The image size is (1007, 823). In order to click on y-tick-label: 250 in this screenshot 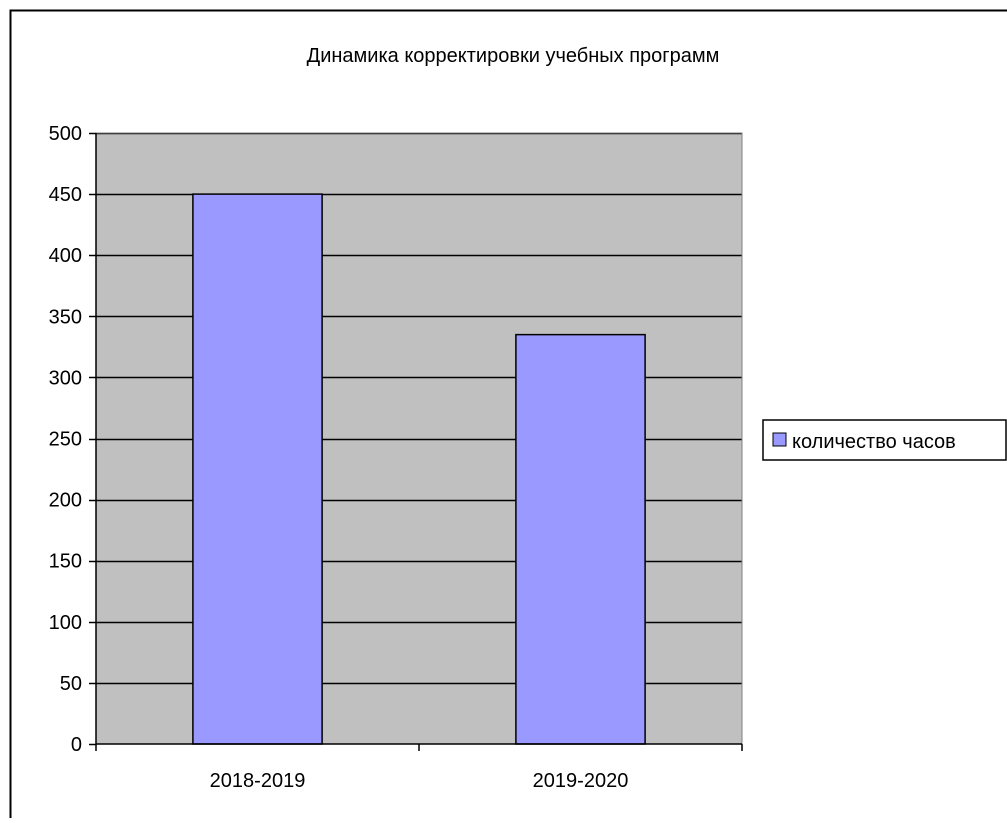, I will do `click(65, 440)`.